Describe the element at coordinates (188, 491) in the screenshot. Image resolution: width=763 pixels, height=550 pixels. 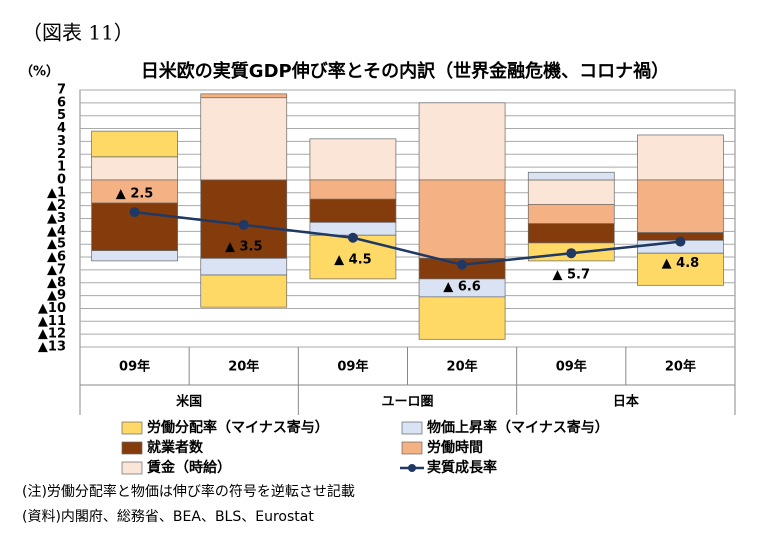
I see `note: (注)労働分配率と物価は伸び率の符号を逆転させ記載` at that location.